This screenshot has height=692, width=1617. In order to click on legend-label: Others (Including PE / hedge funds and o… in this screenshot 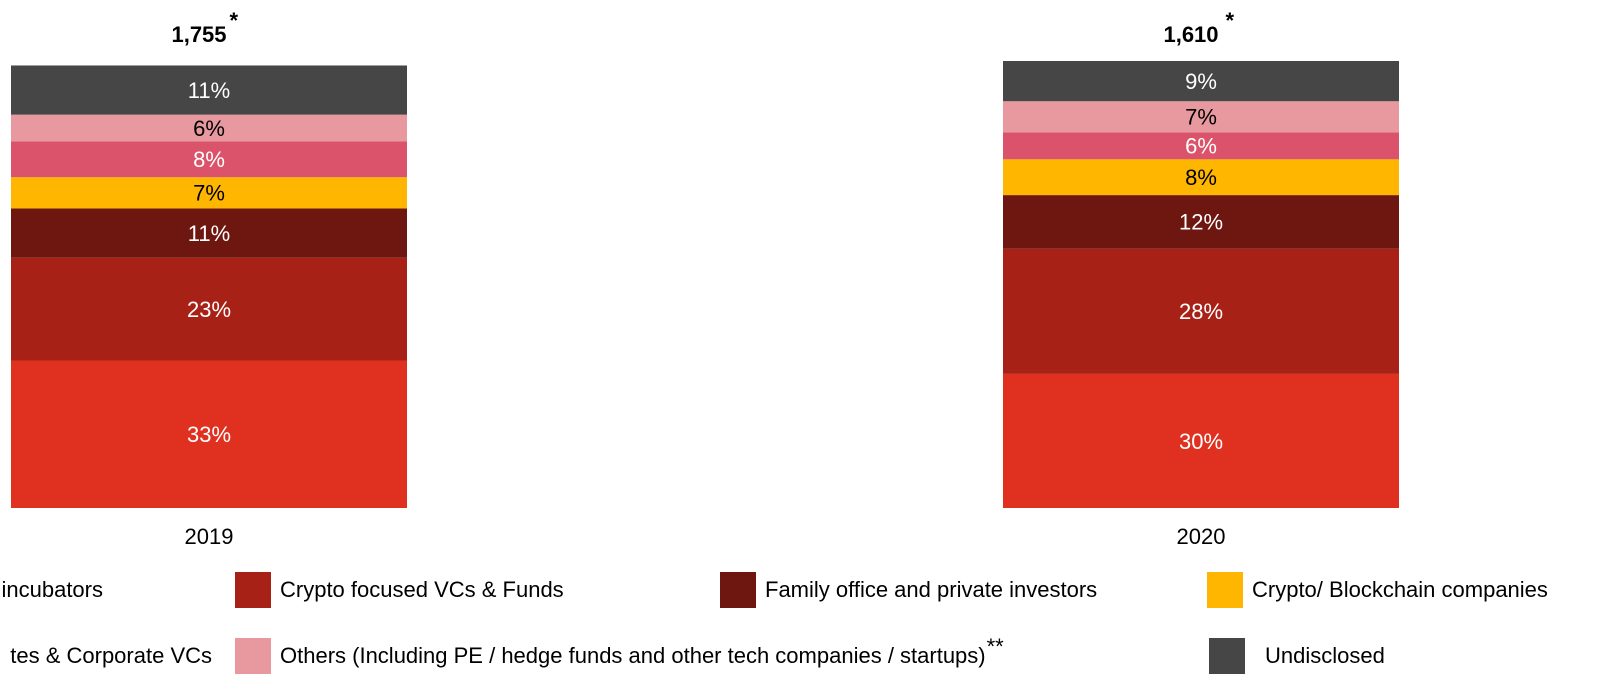, I will do `click(633, 655)`.